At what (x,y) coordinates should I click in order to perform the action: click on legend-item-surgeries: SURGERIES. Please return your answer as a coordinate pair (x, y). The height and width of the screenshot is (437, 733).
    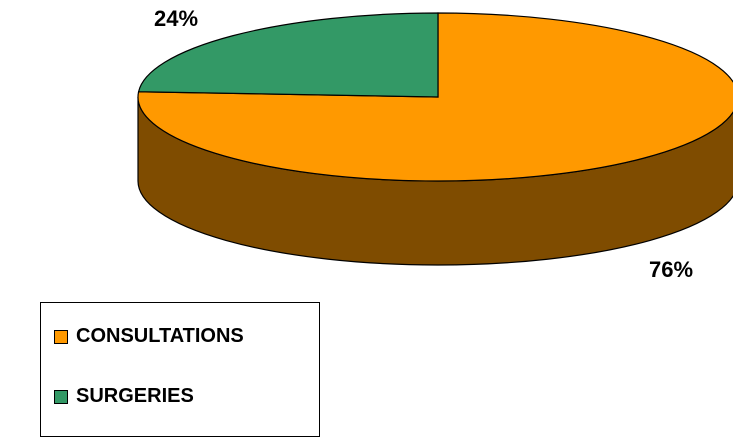
    Looking at the image, I should click on (124, 396).